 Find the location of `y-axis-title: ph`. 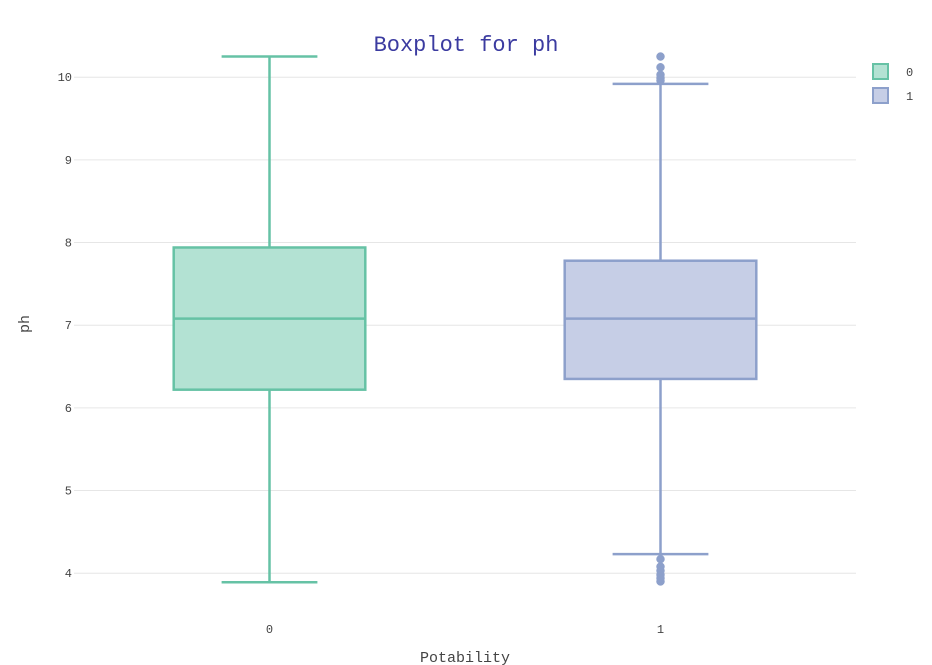

y-axis-title: ph is located at coordinates (25, 324).